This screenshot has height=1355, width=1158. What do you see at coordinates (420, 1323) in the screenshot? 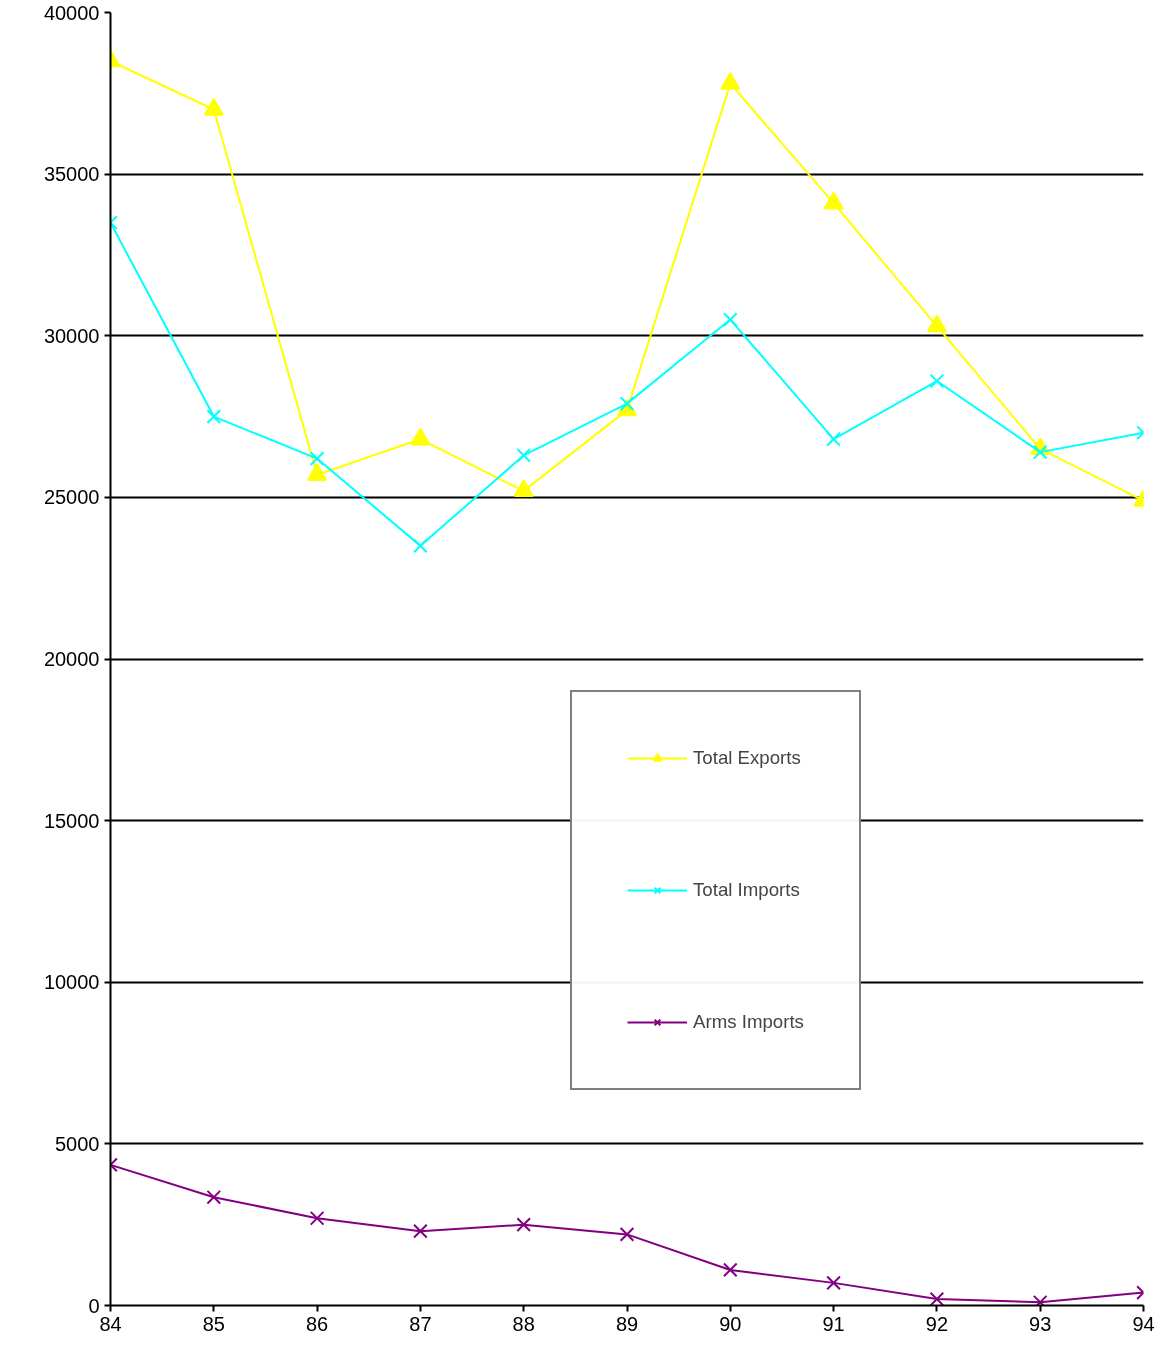
I see `x-tick-label: 87` at bounding box center [420, 1323].